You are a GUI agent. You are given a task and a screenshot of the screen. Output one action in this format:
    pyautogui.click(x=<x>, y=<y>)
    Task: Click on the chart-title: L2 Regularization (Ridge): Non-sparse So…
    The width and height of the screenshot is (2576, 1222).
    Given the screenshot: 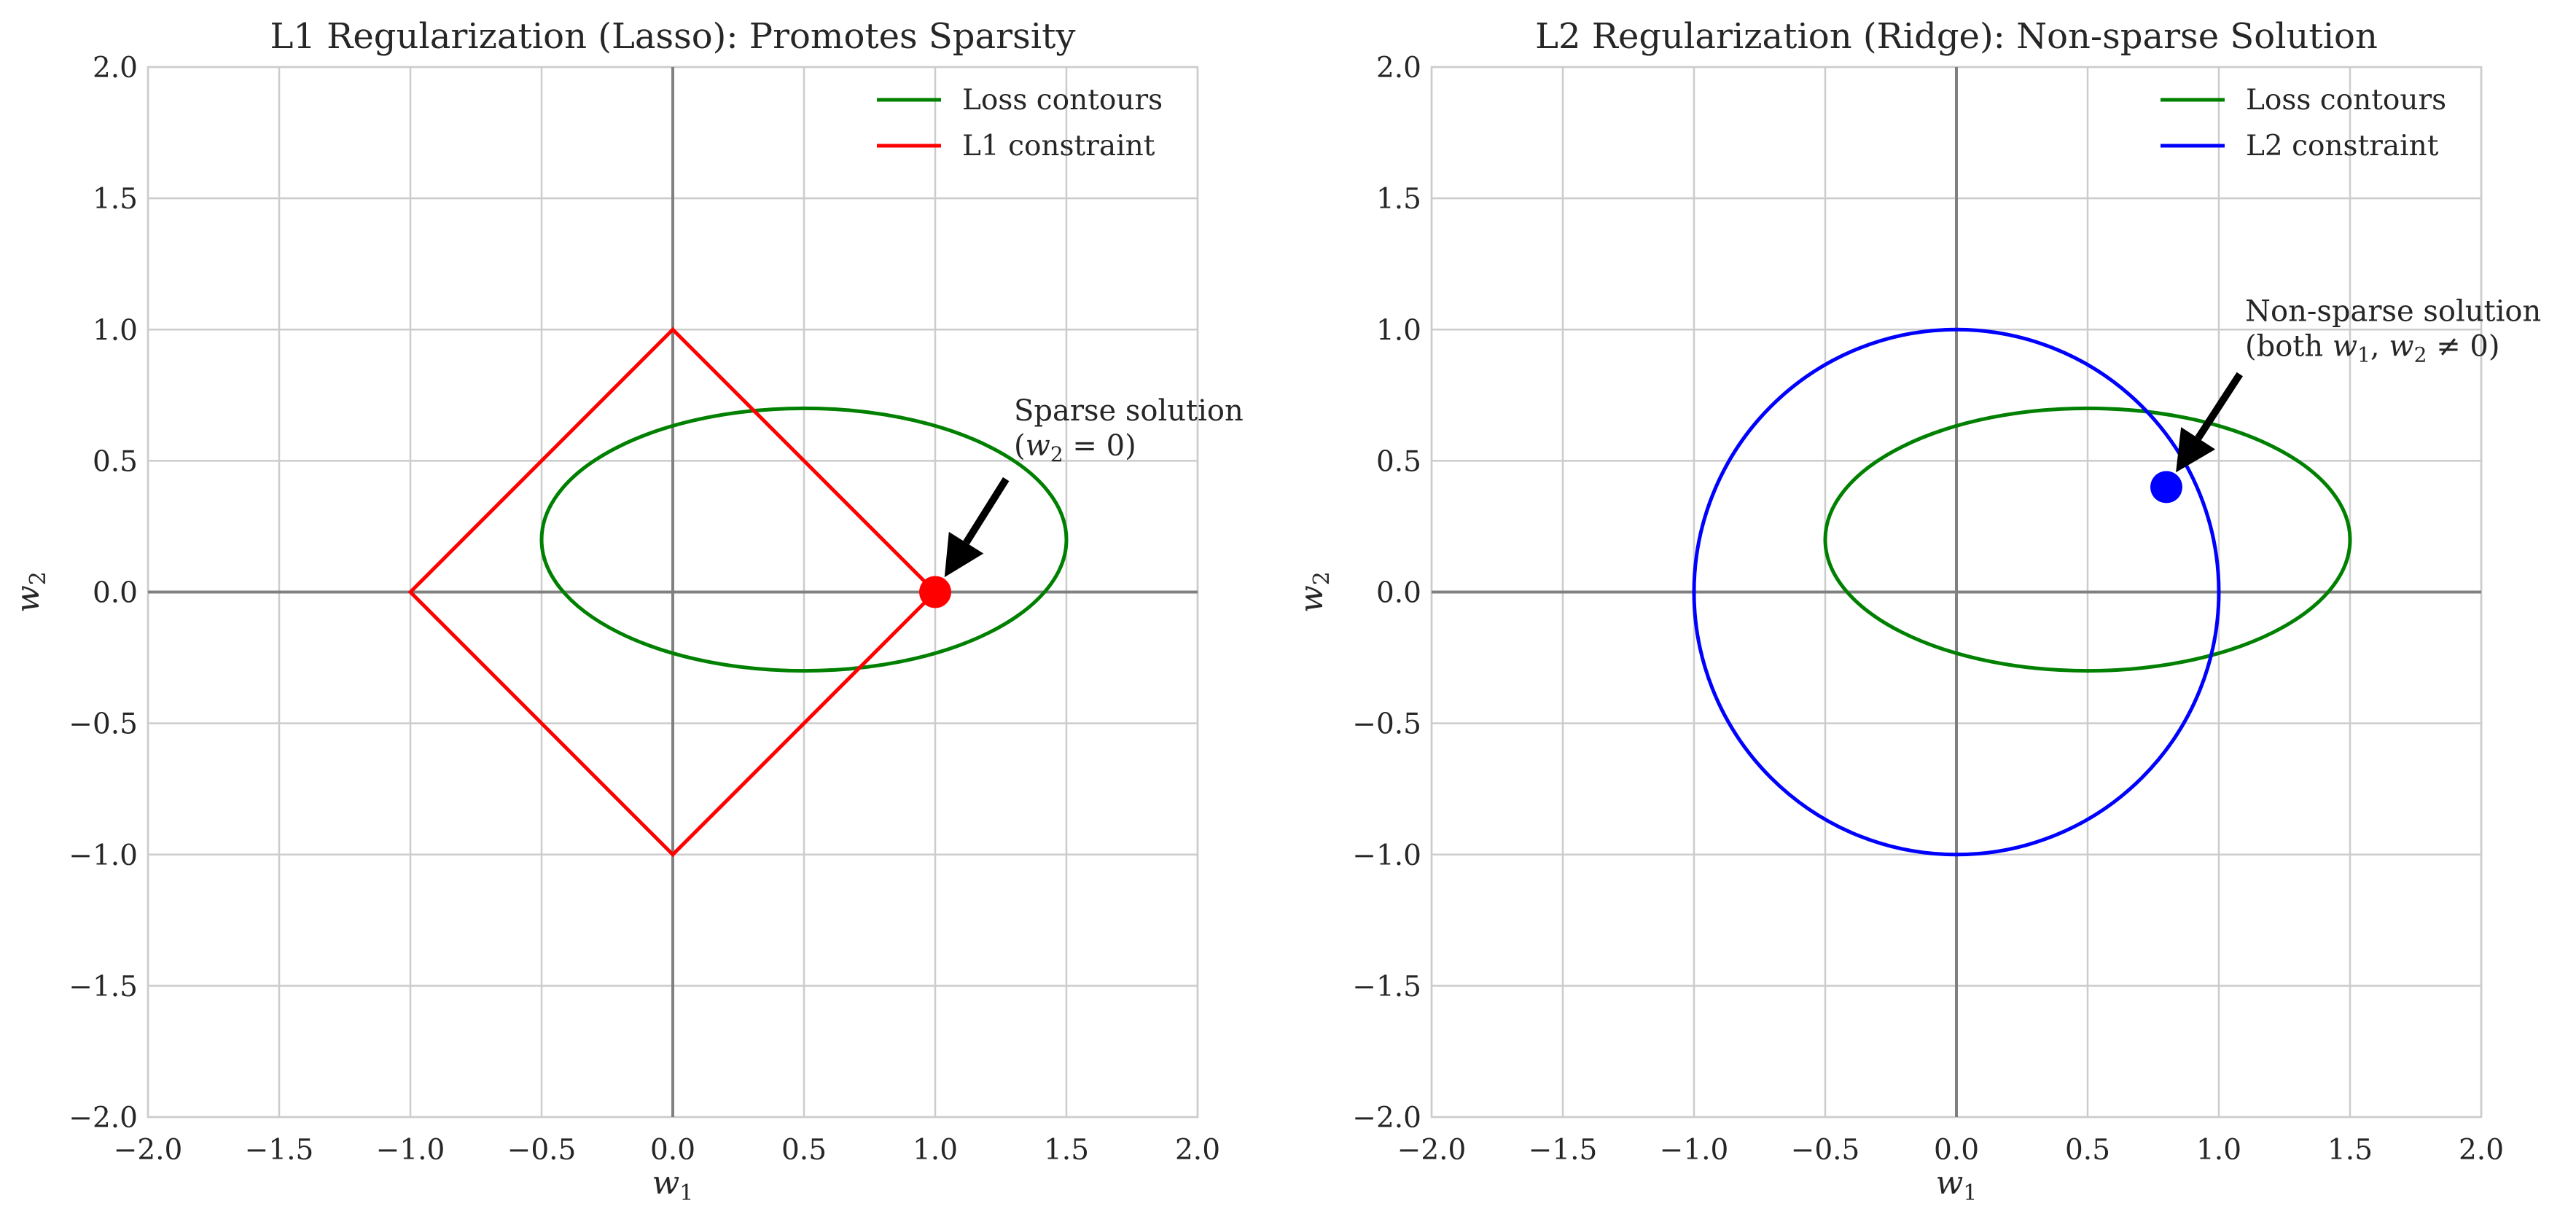 What is the action you would take?
    pyautogui.click(x=1957, y=36)
    